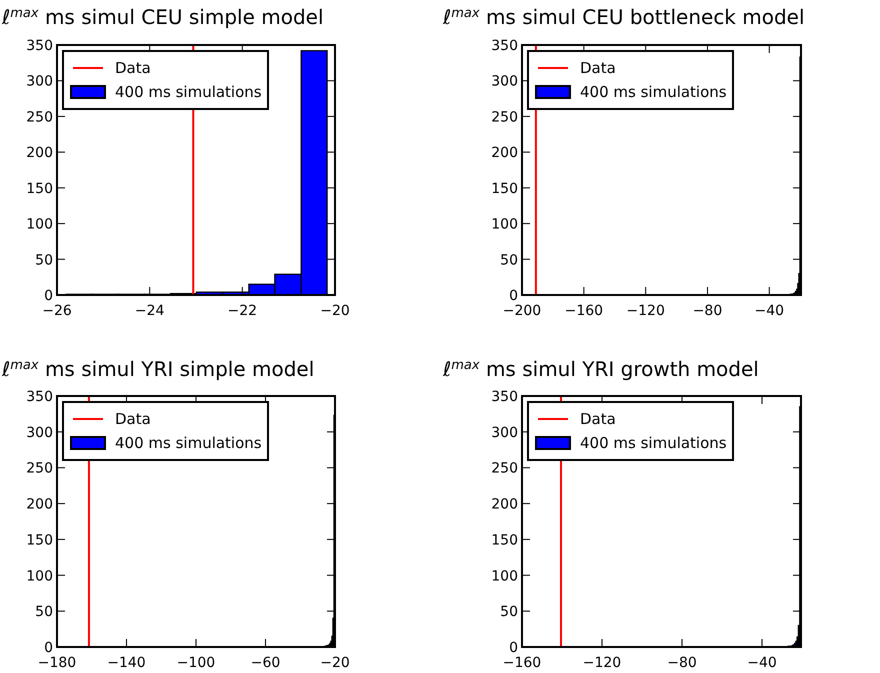  I want to click on x-tick-label: −24, so click(149, 311).